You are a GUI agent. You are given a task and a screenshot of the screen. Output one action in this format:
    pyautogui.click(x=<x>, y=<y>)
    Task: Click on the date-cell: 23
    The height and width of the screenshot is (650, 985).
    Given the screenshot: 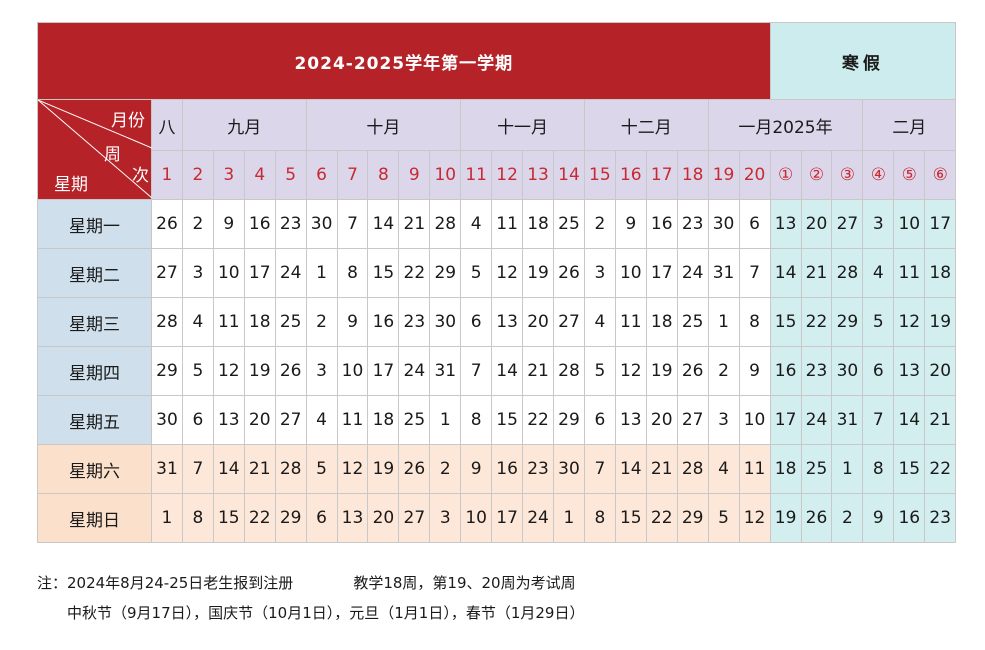 What is the action you would take?
    pyautogui.click(x=290, y=224)
    